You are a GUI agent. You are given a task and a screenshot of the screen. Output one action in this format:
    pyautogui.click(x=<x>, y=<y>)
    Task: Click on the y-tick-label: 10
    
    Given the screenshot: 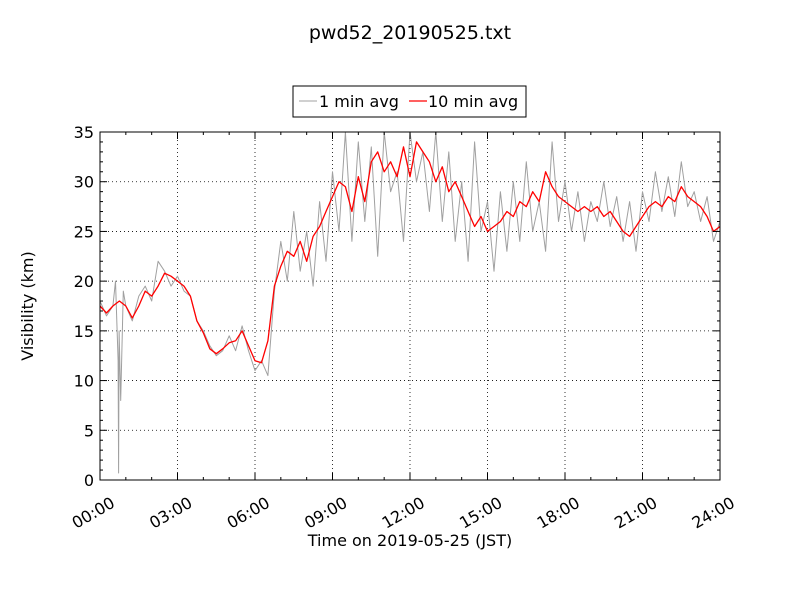 What is the action you would take?
    pyautogui.click(x=84, y=381)
    